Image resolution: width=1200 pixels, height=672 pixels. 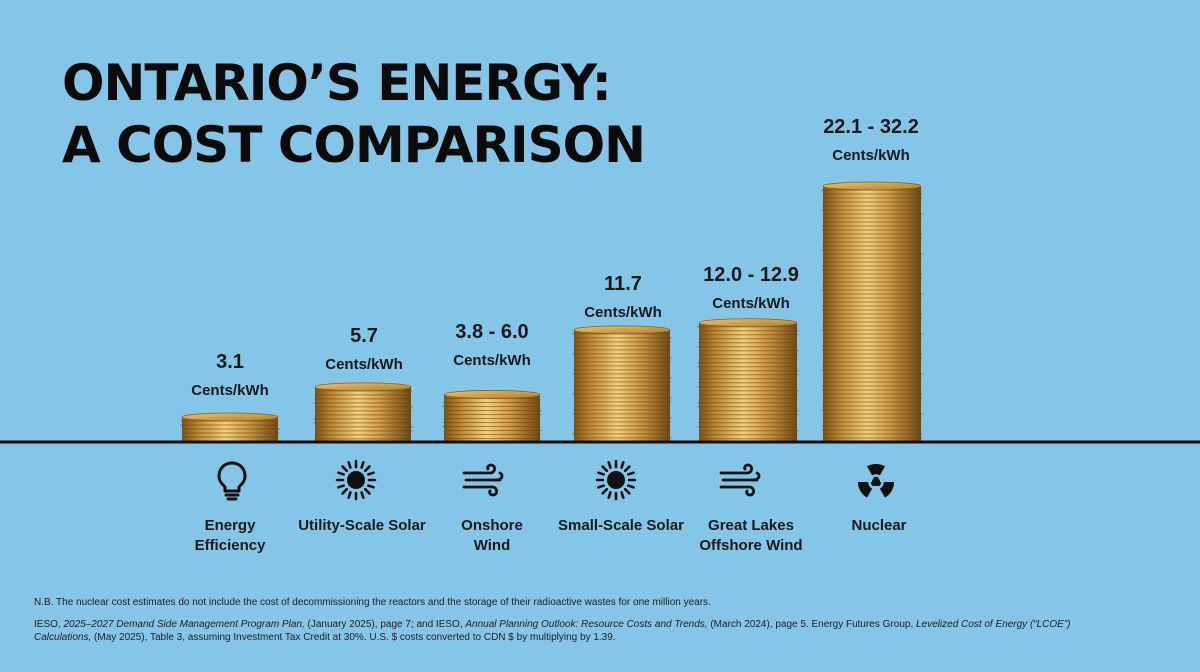 I want to click on value-label-great-lakes-offshore-wind: 12.0 - 12.9 Cents/kWh, so click(x=751, y=289).